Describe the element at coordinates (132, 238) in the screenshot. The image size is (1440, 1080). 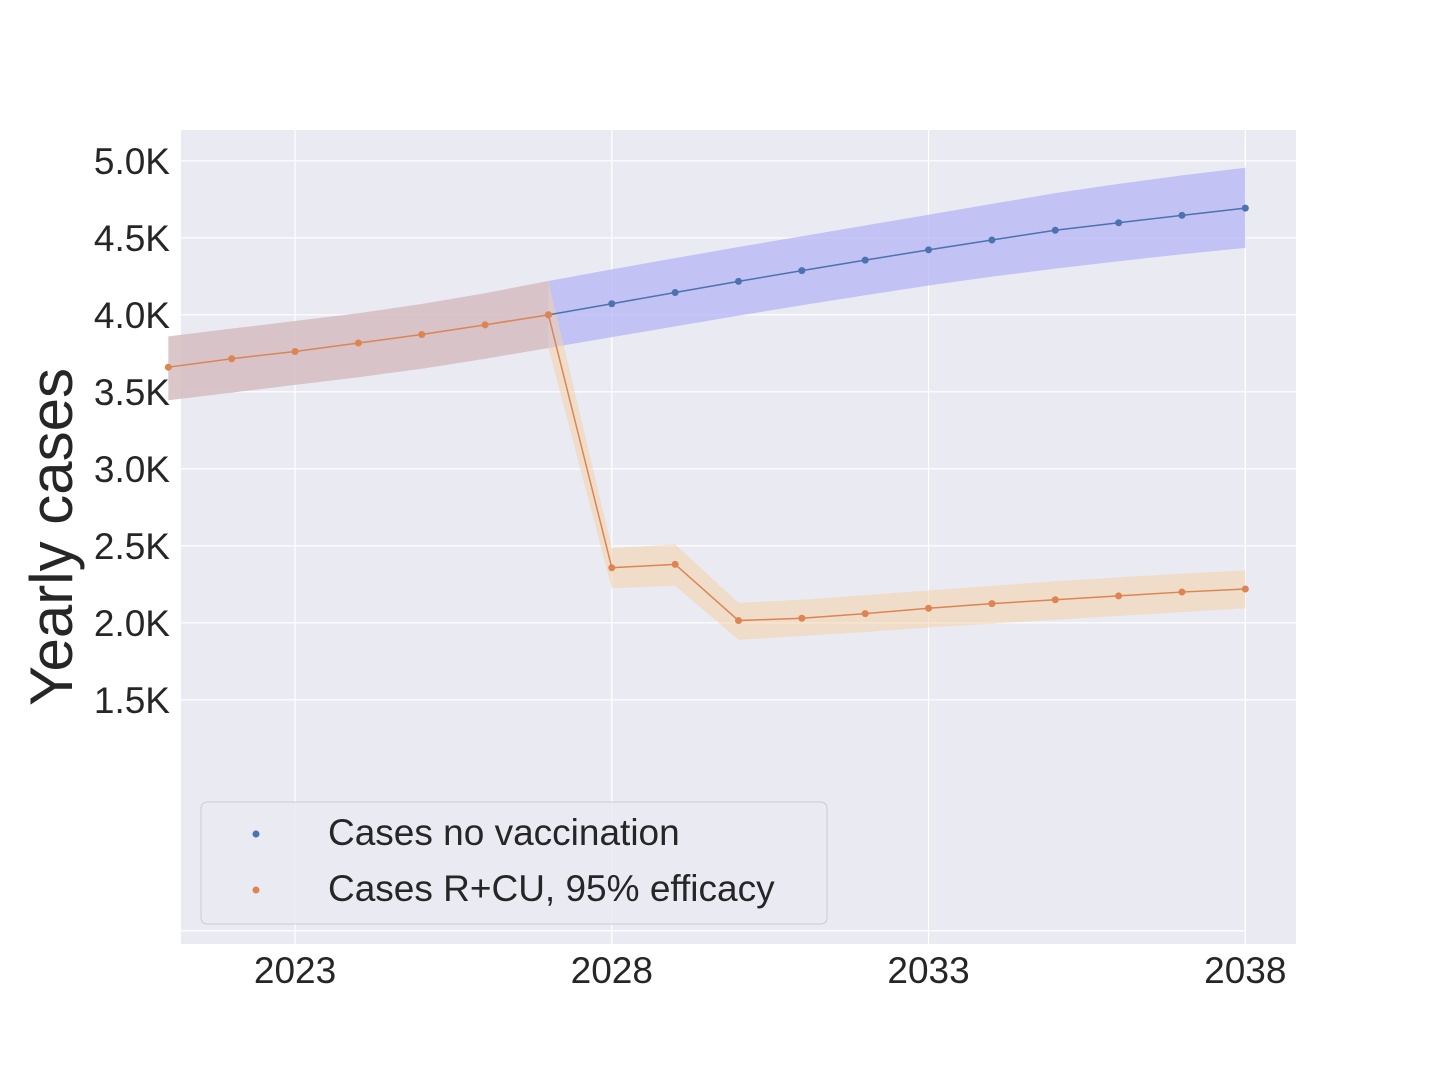
I see `y-tick-label: 4.5K` at that location.